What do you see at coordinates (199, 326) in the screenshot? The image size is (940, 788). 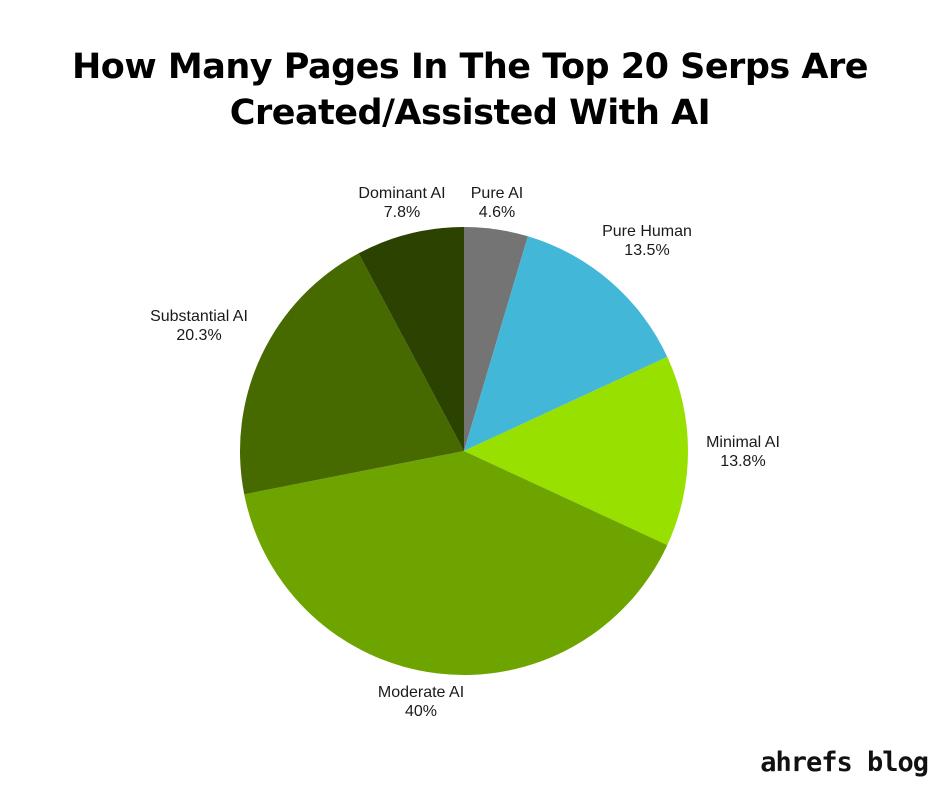 I see `slice-label-substantial-ai: Substantial AI 20.3%` at bounding box center [199, 326].